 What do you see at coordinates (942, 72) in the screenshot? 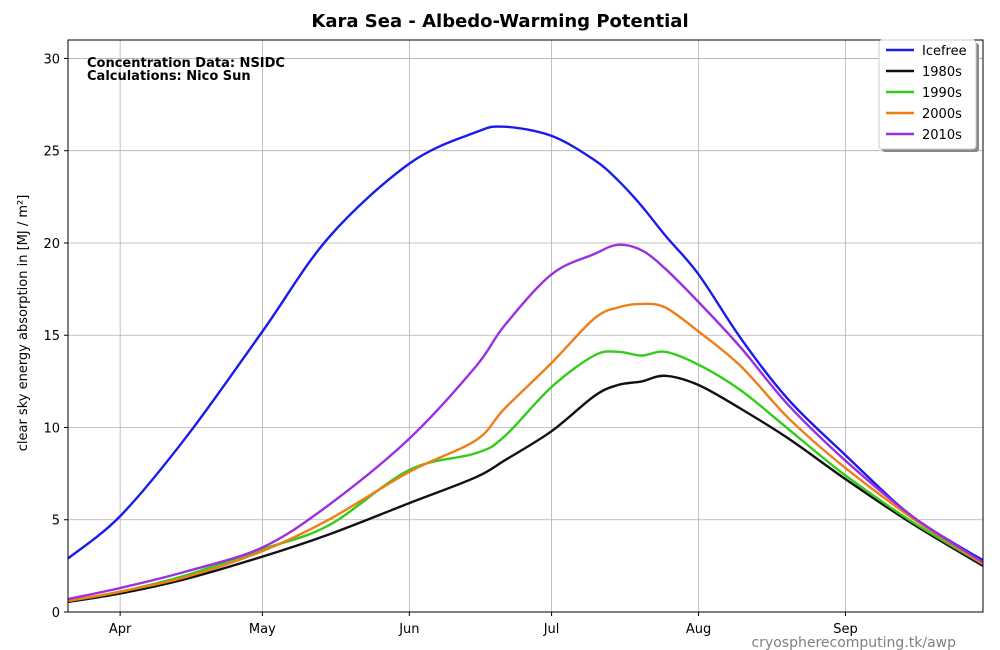
I see `legend-label-1980s: 1980s` at bounding box center [942, 72].